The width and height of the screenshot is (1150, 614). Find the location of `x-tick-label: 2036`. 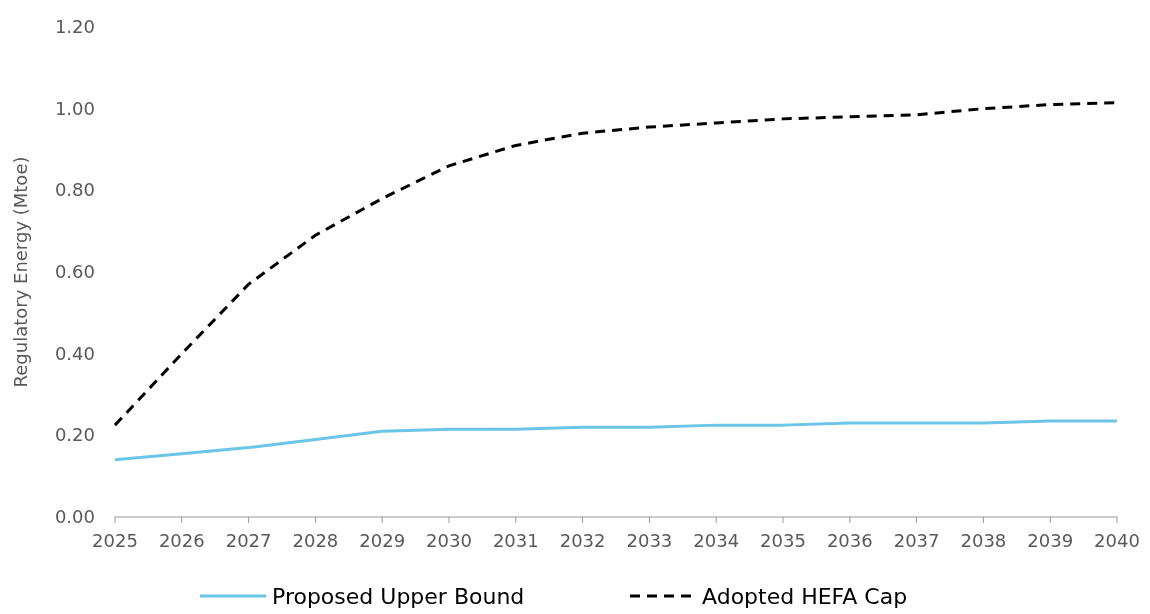

x-tick-label: 2036 is located at coordinates (849, 540).